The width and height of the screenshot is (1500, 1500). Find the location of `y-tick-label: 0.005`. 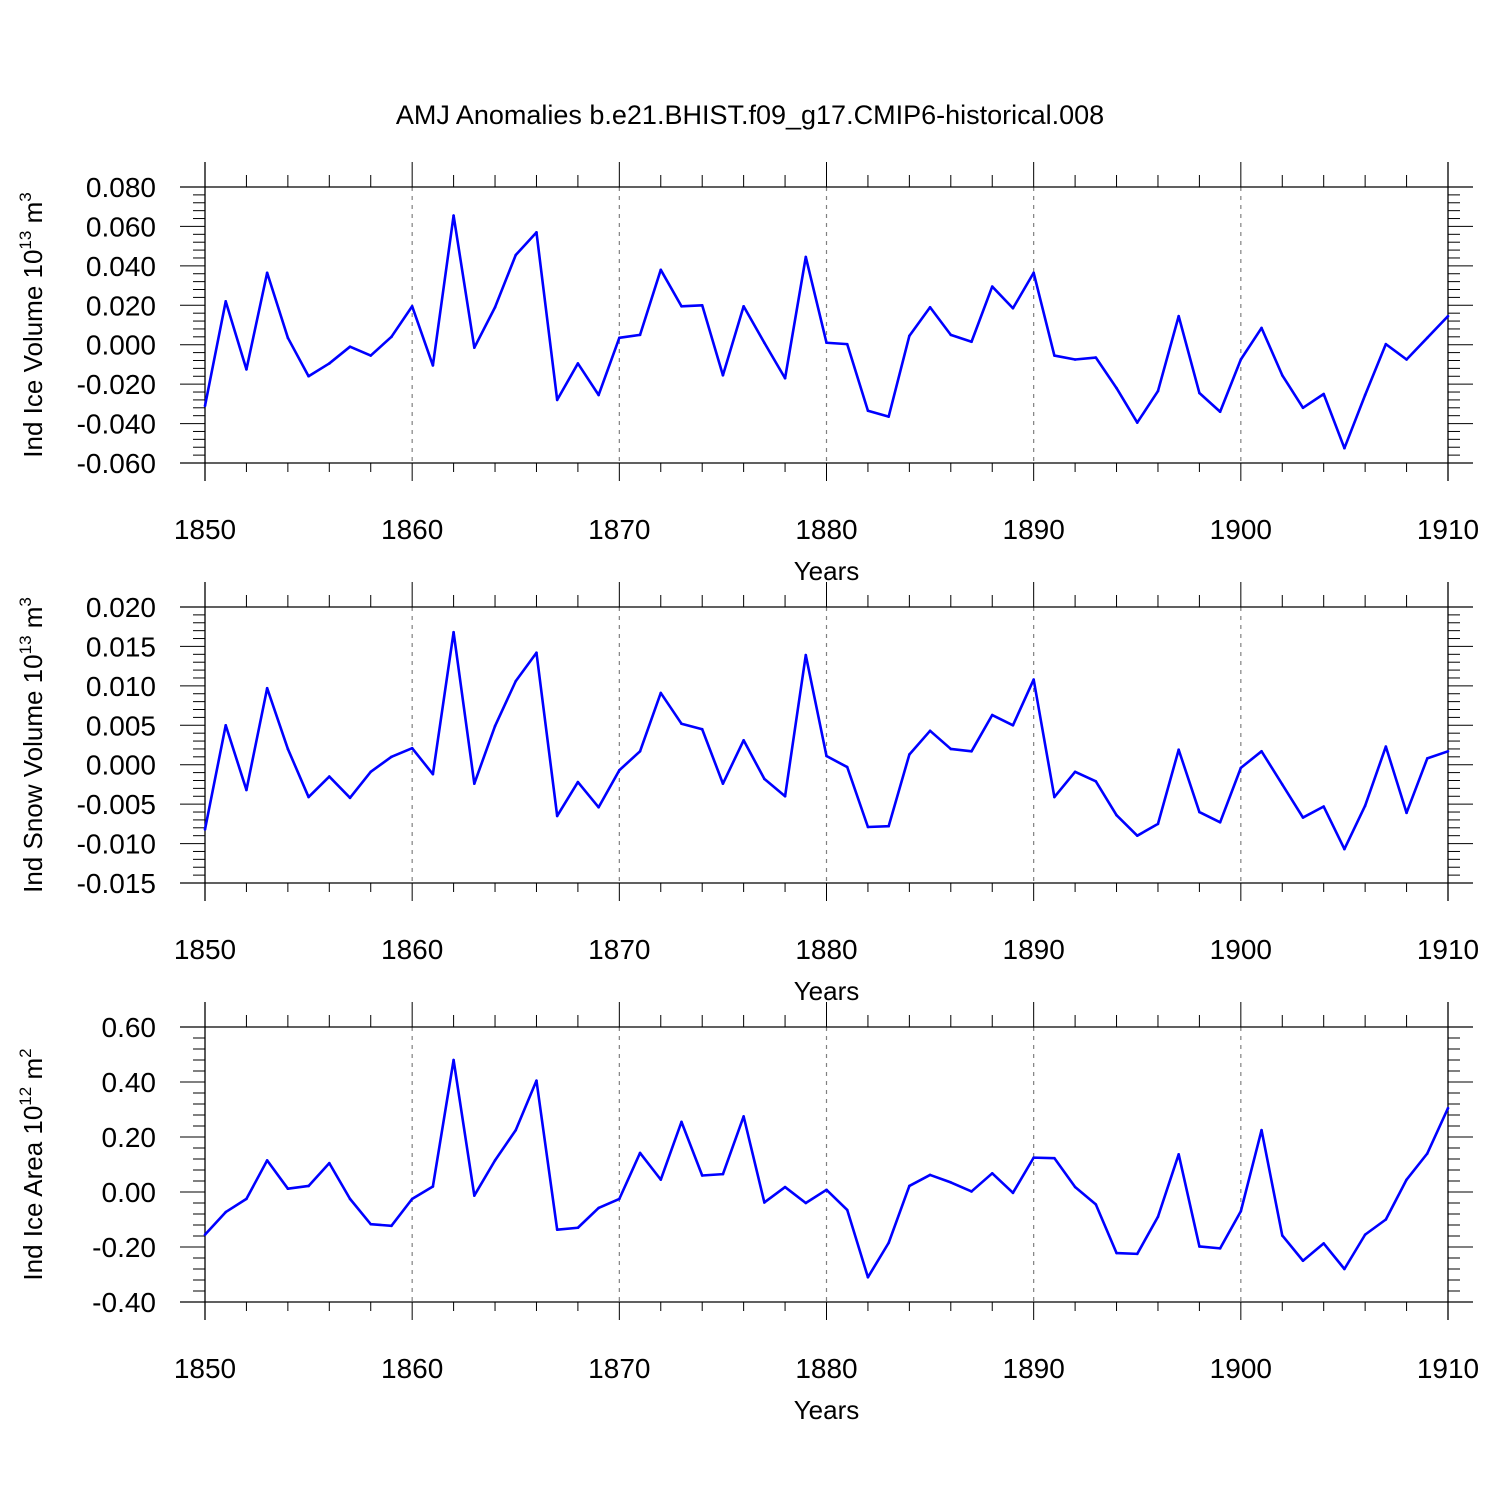

y-tick-label: 0.005 is located at coordinates (121, 725).